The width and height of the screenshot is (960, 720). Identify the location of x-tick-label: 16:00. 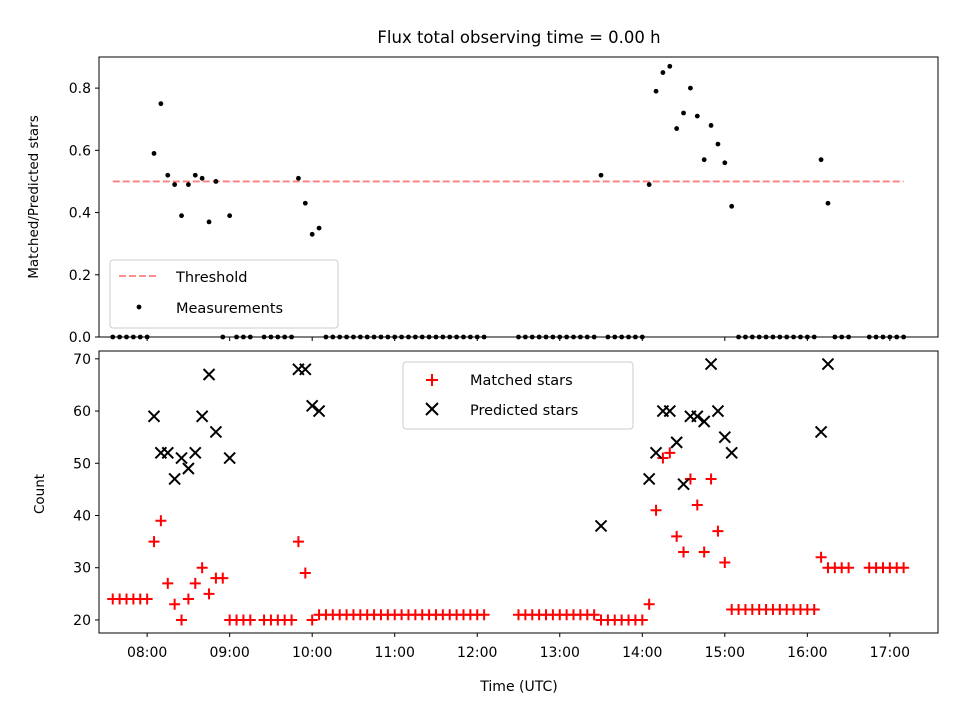
(807, 653).